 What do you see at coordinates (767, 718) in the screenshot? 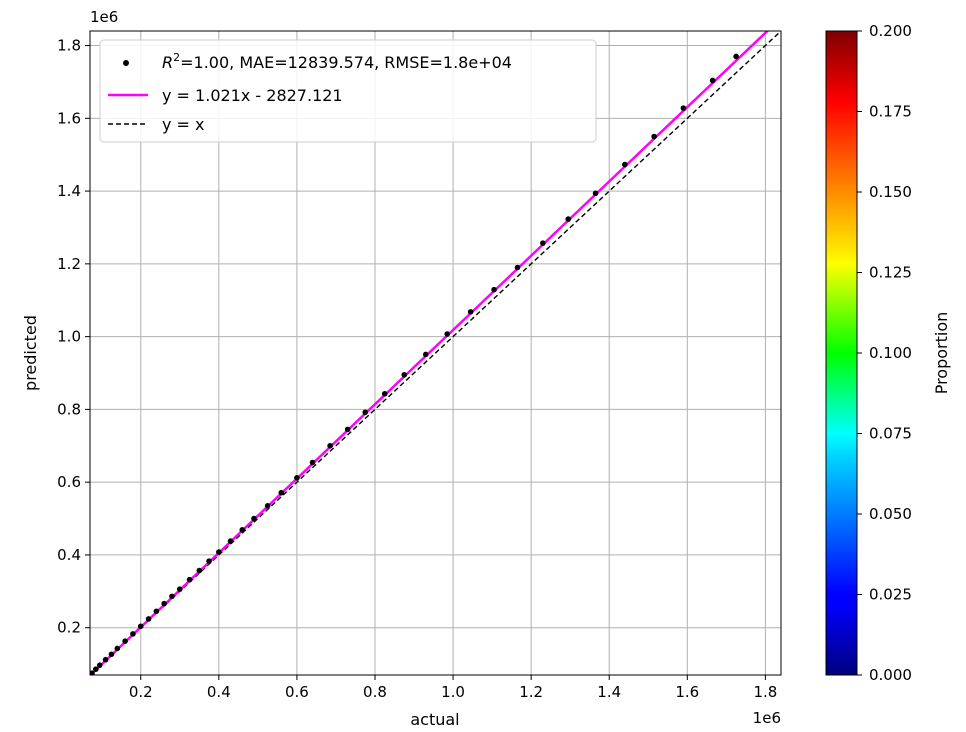
I see `x-offset-label: 1e6` at bounding box center [767, 718].